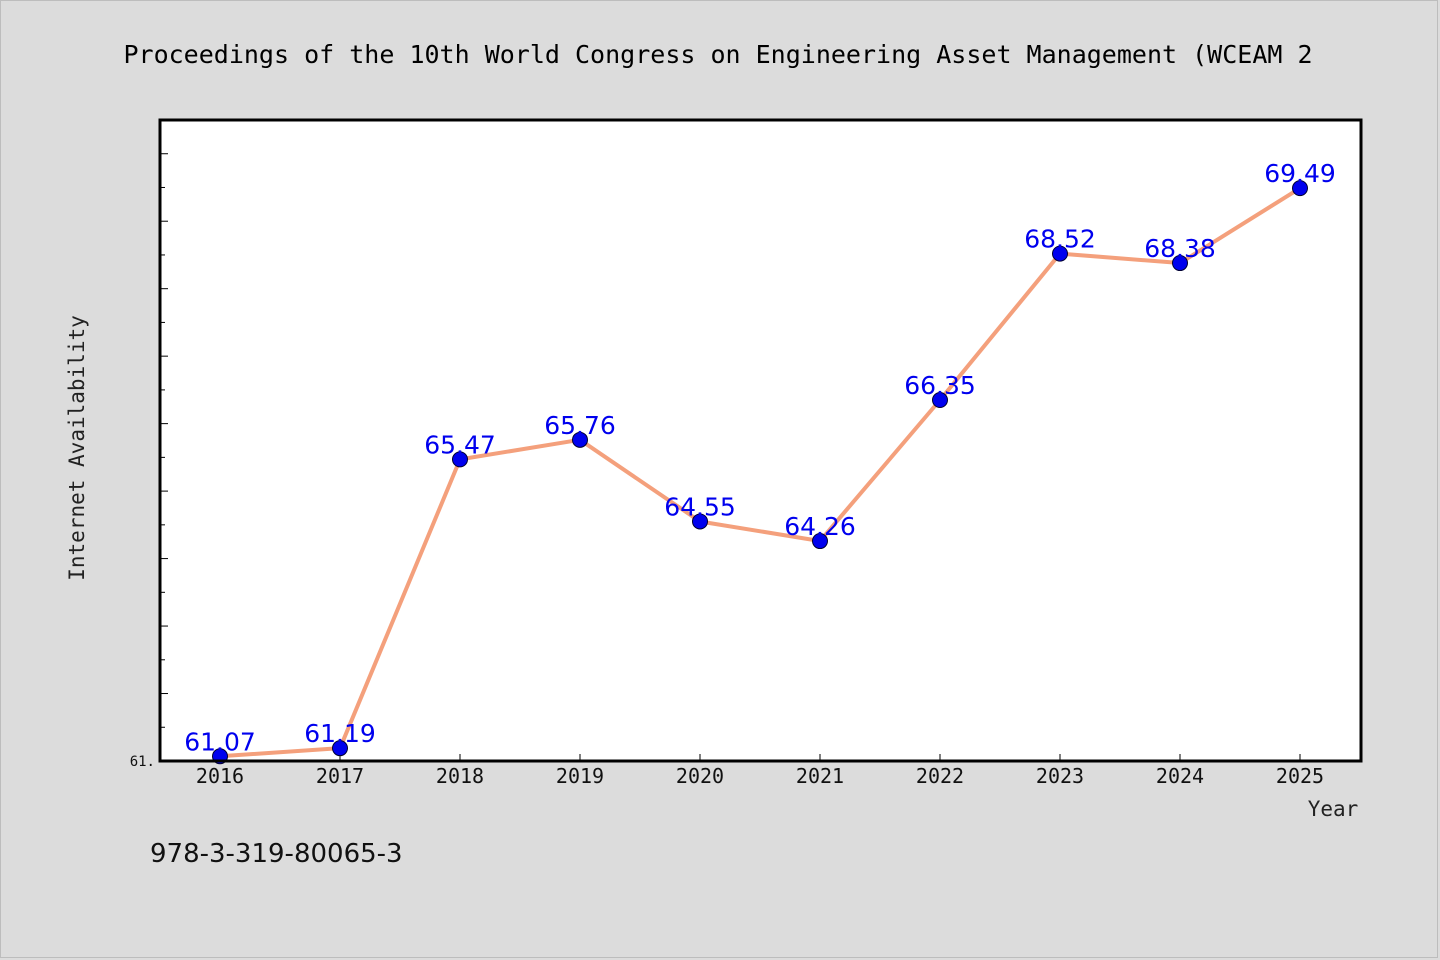  I want to click on data-label: 64.26, so click(820, 526).